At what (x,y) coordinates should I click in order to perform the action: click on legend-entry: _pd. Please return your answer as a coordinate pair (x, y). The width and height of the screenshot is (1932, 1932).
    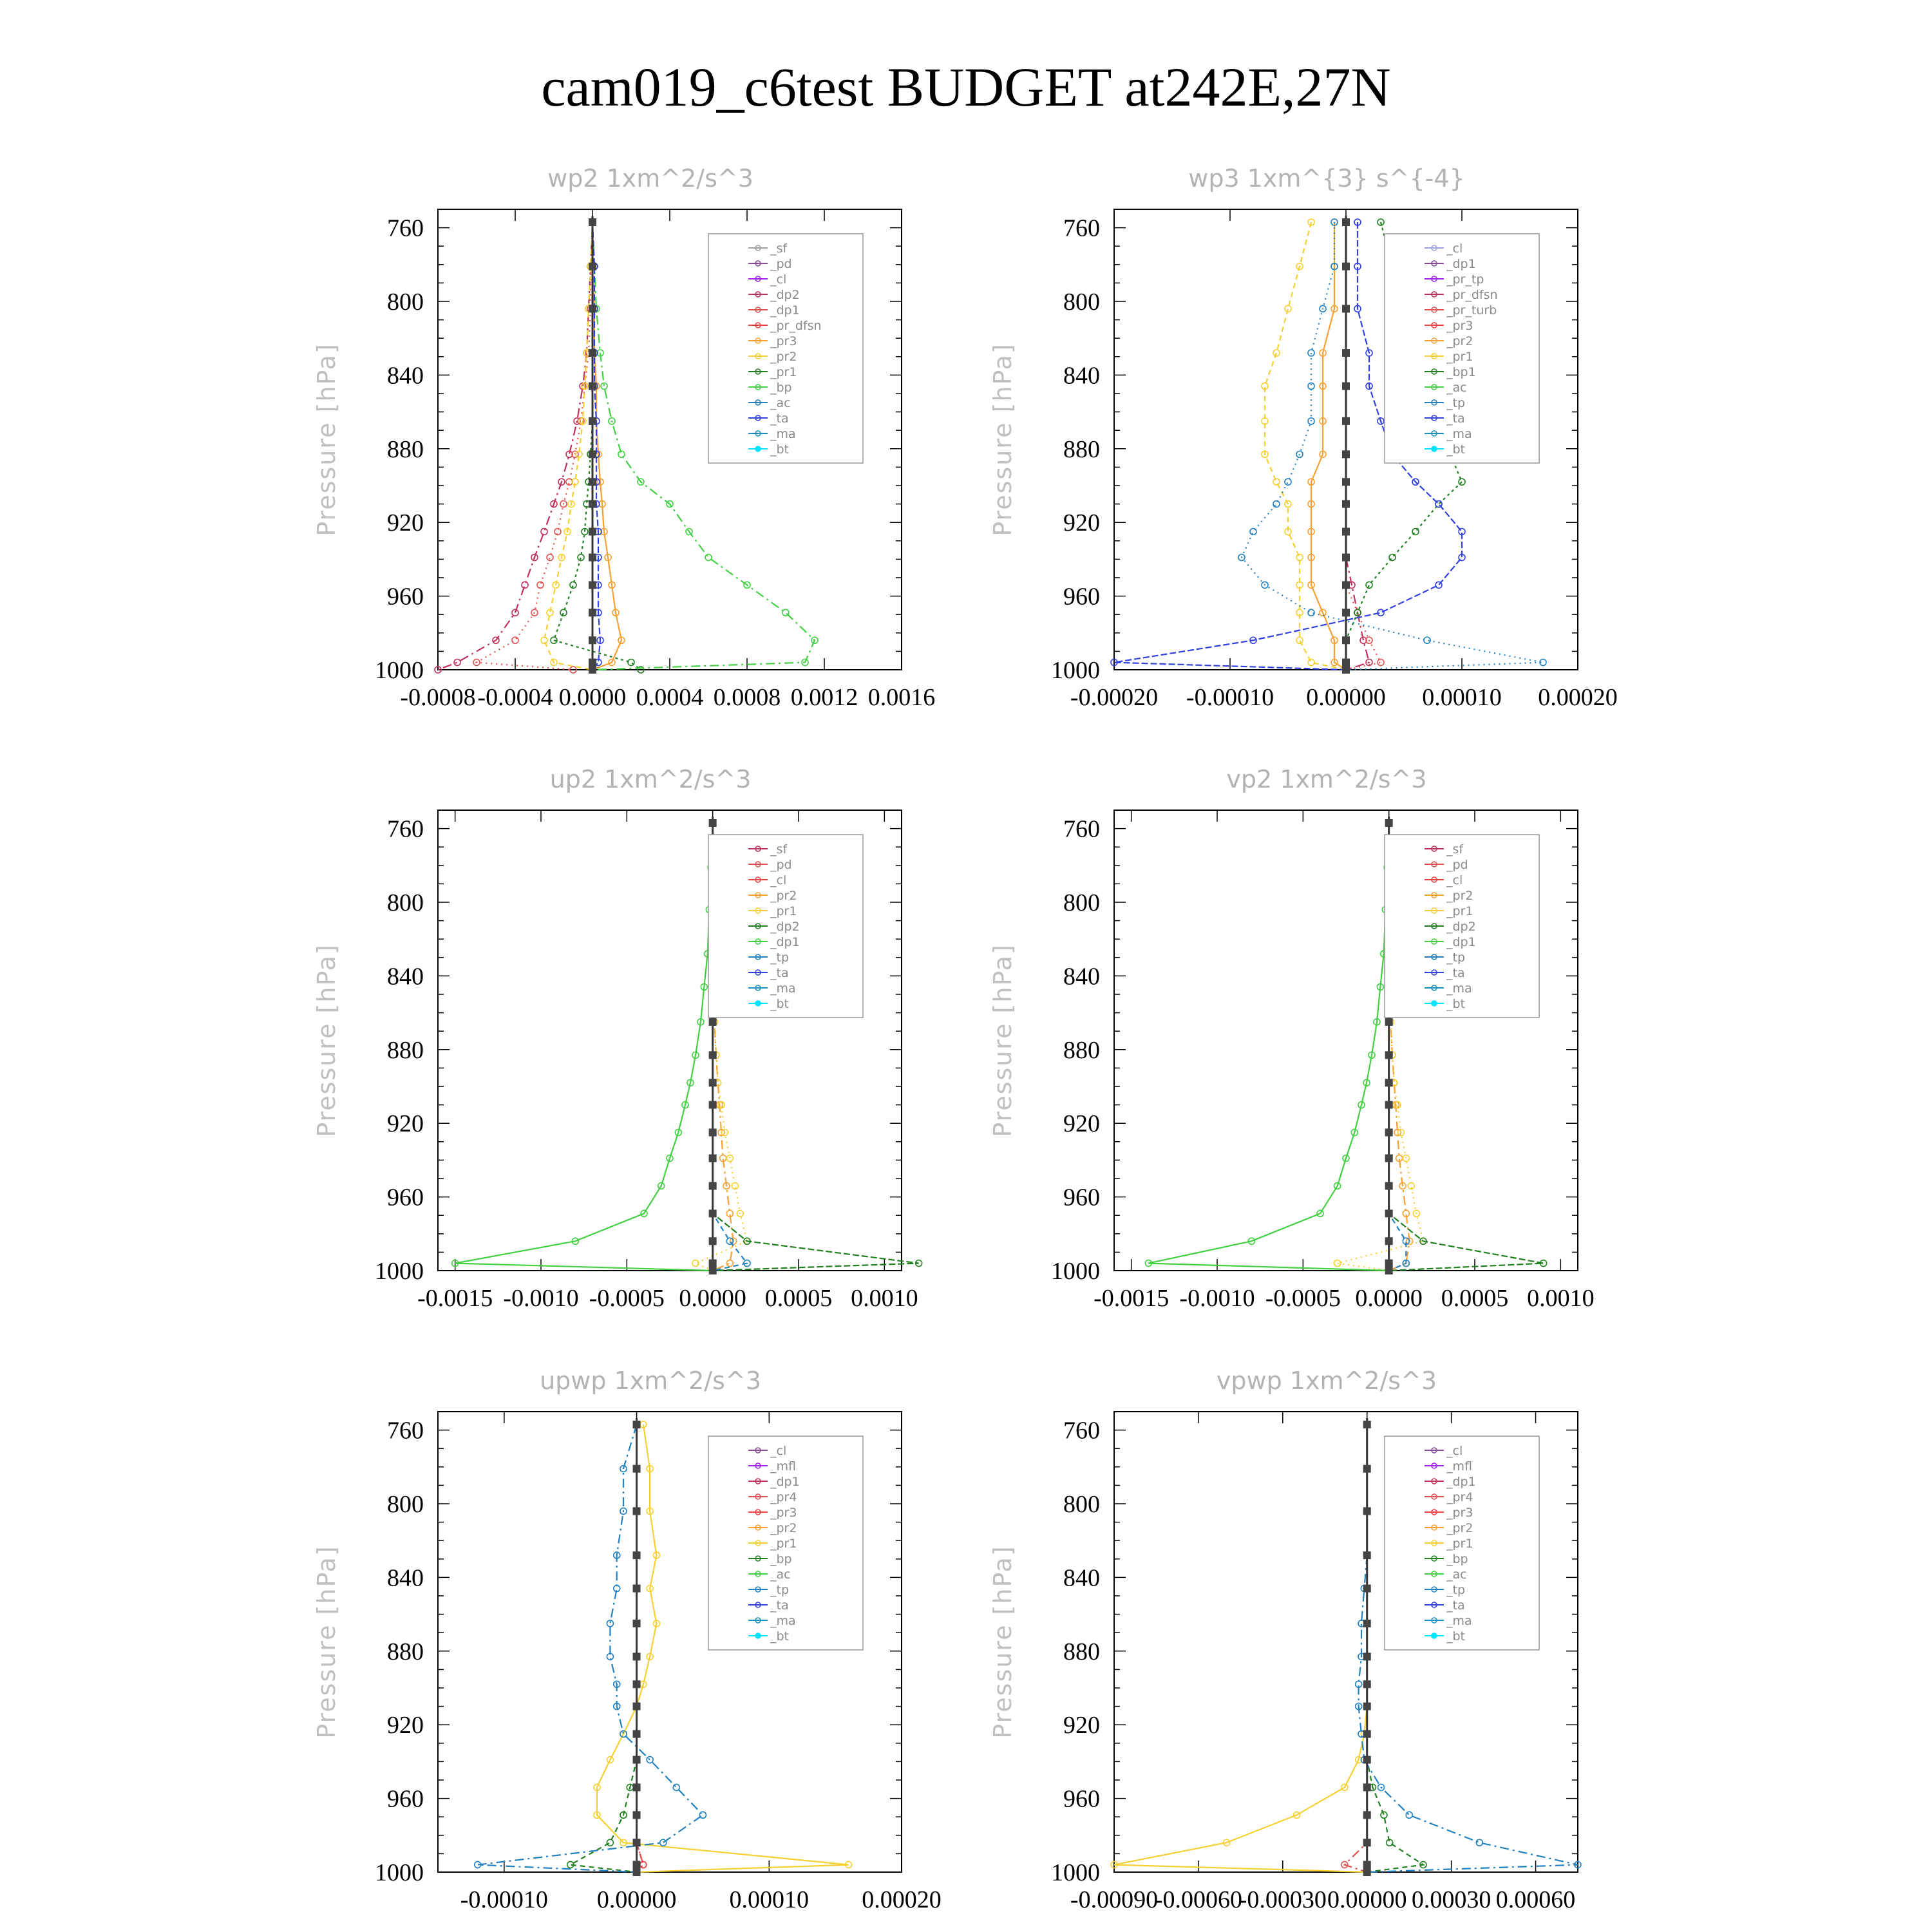
    Looking at the image, I should click on (781, 264).